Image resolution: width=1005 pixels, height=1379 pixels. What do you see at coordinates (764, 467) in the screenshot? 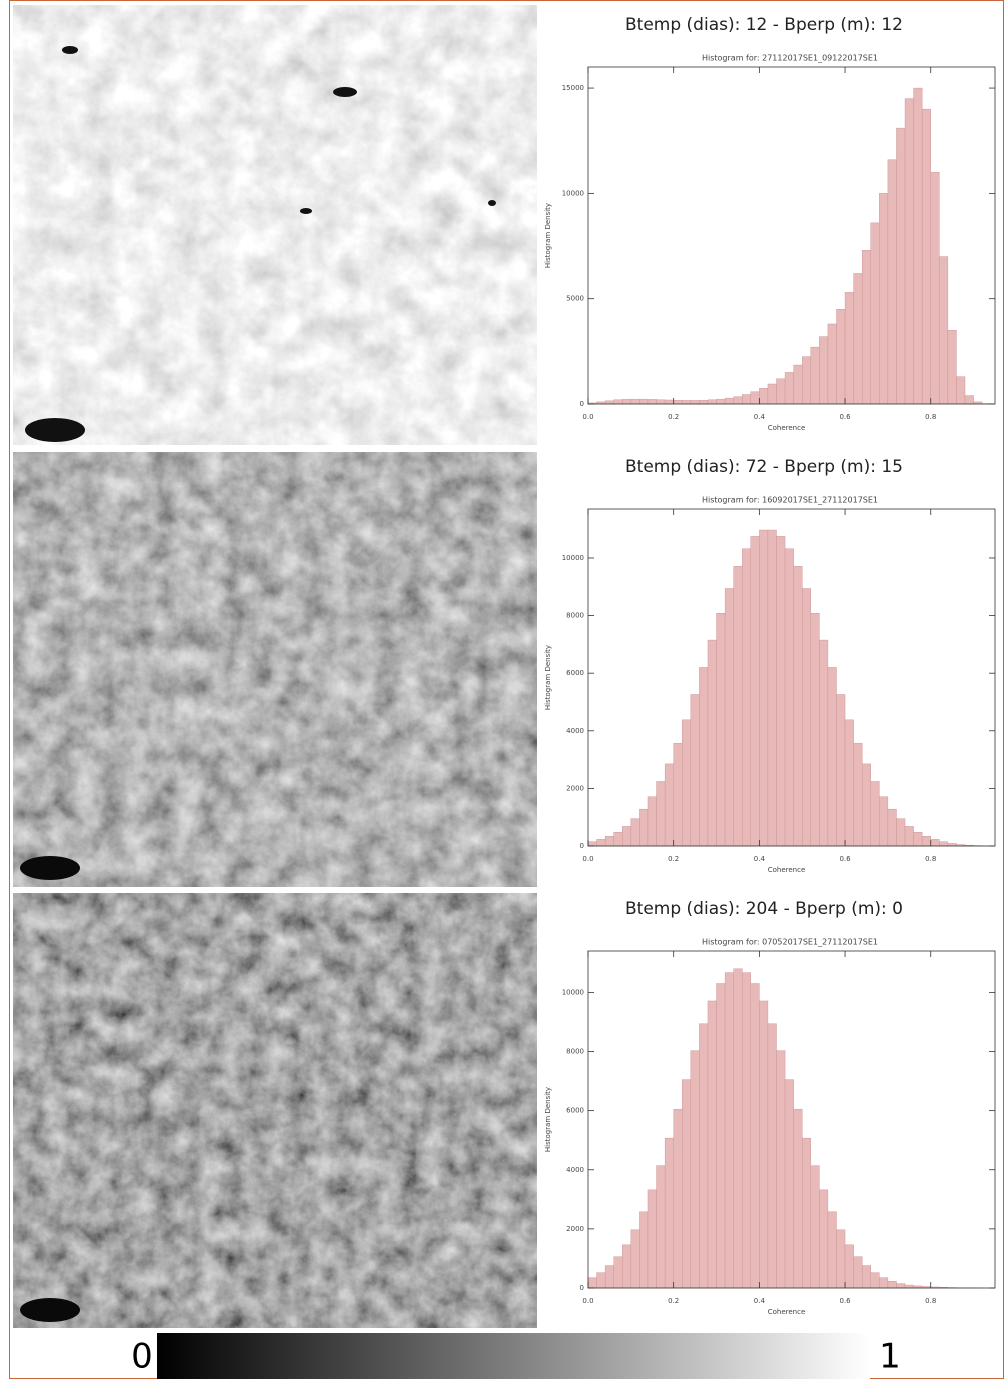
I see `chart-title: Btemp (dias): 72 - Bperp (m): 15` at bounding box center [764, 467].